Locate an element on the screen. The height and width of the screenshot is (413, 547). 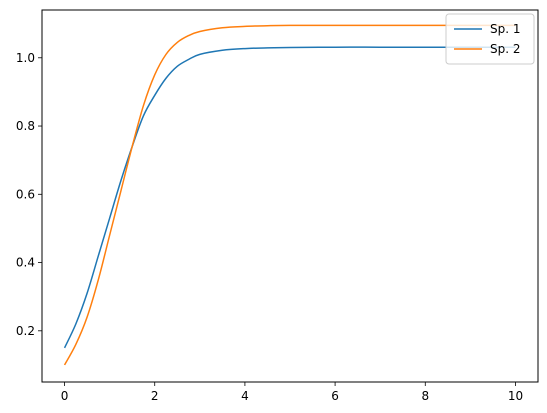
x-axis: 0 2 4 6 8 10 is located at coordinates (292, 392).